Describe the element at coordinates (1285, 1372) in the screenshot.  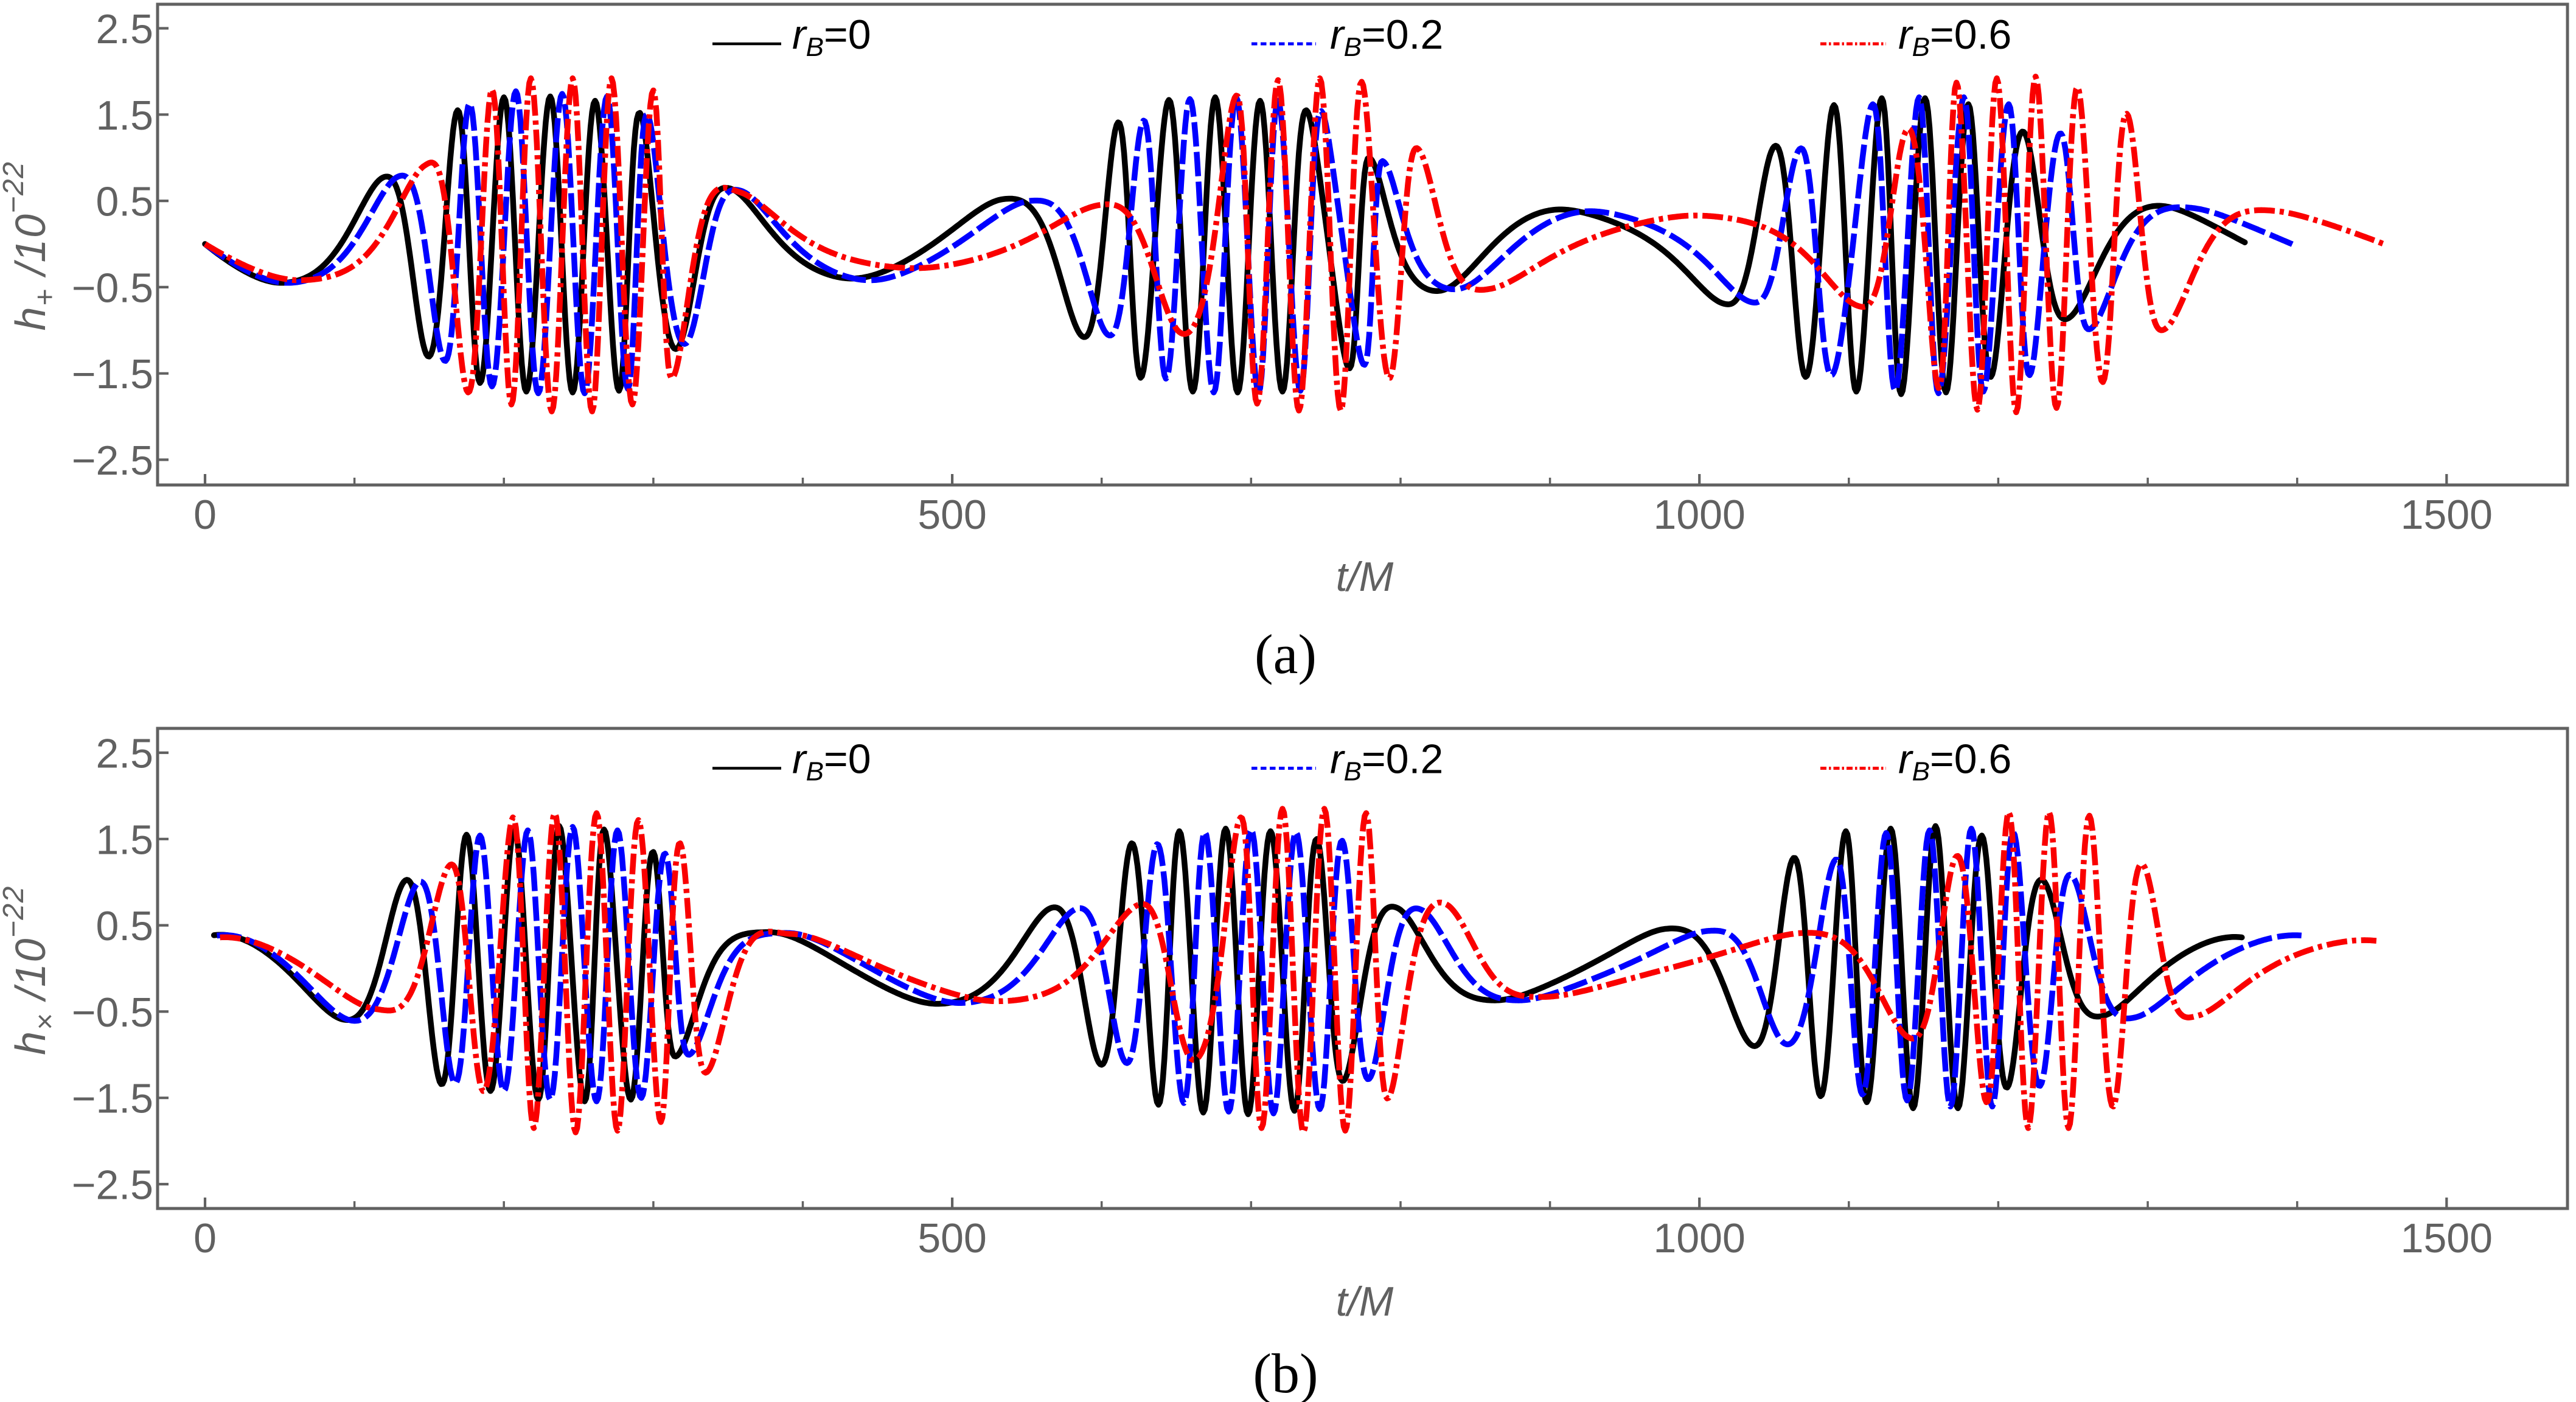
I see `svg-text: (b)` at that location.